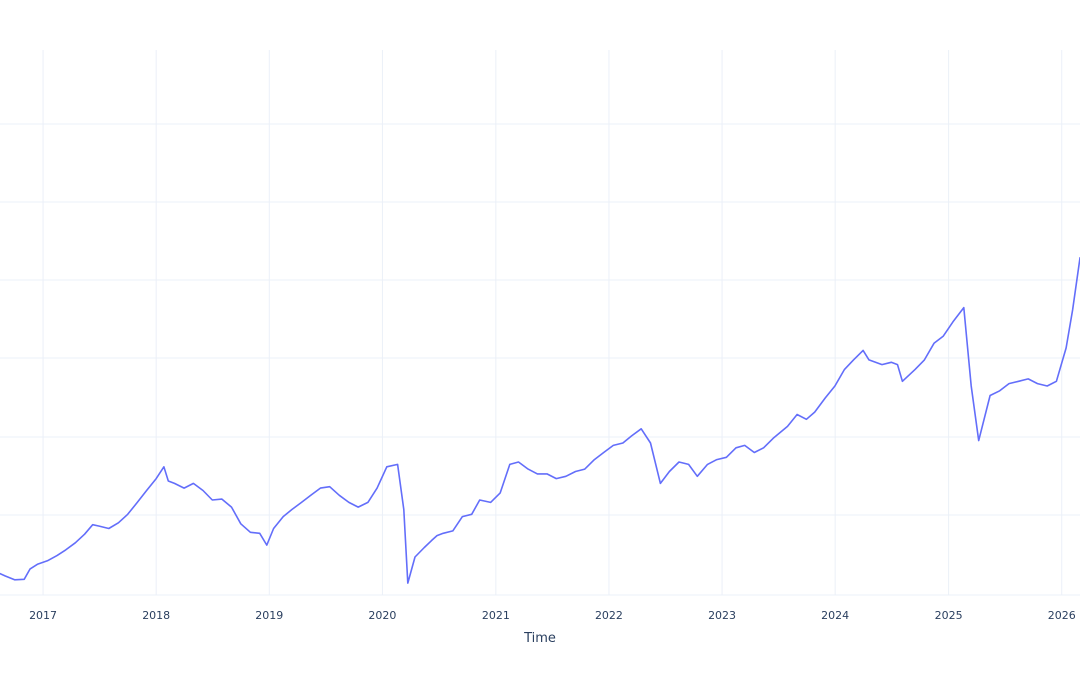 The image size is (1080, 675). Describe the element at coordinates (43, 615) in the screenshot. I see `x-tick-label: 2017` at that location.